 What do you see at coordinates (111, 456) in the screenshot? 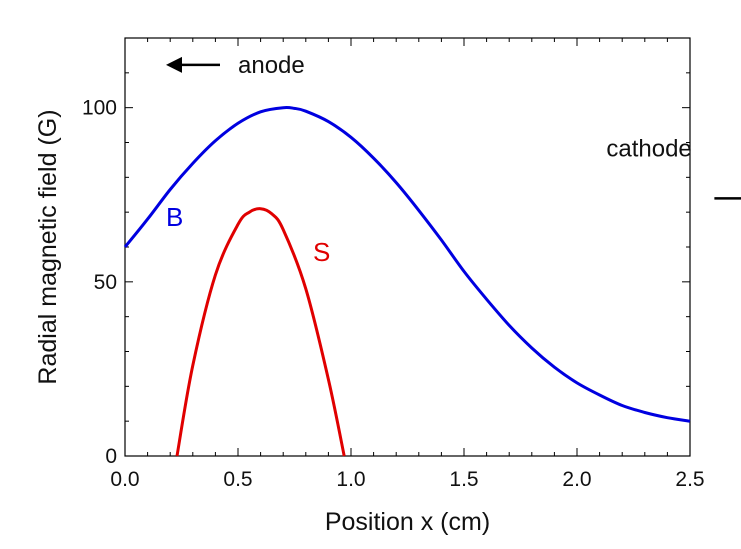
I see `y-tick-label: 0` at bounding box center [111, 456].